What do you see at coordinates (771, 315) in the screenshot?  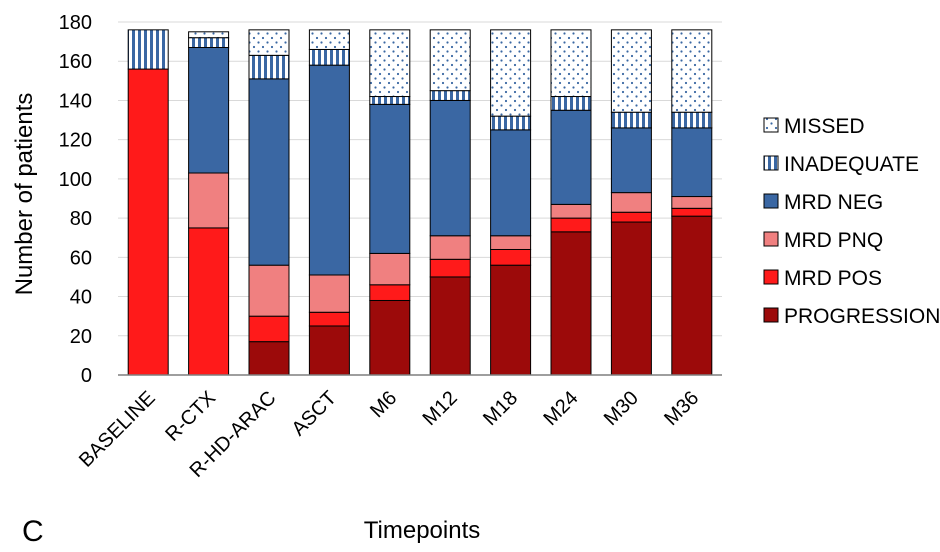 I see `legend-swatch-progression` at bounding box center [771, 315].